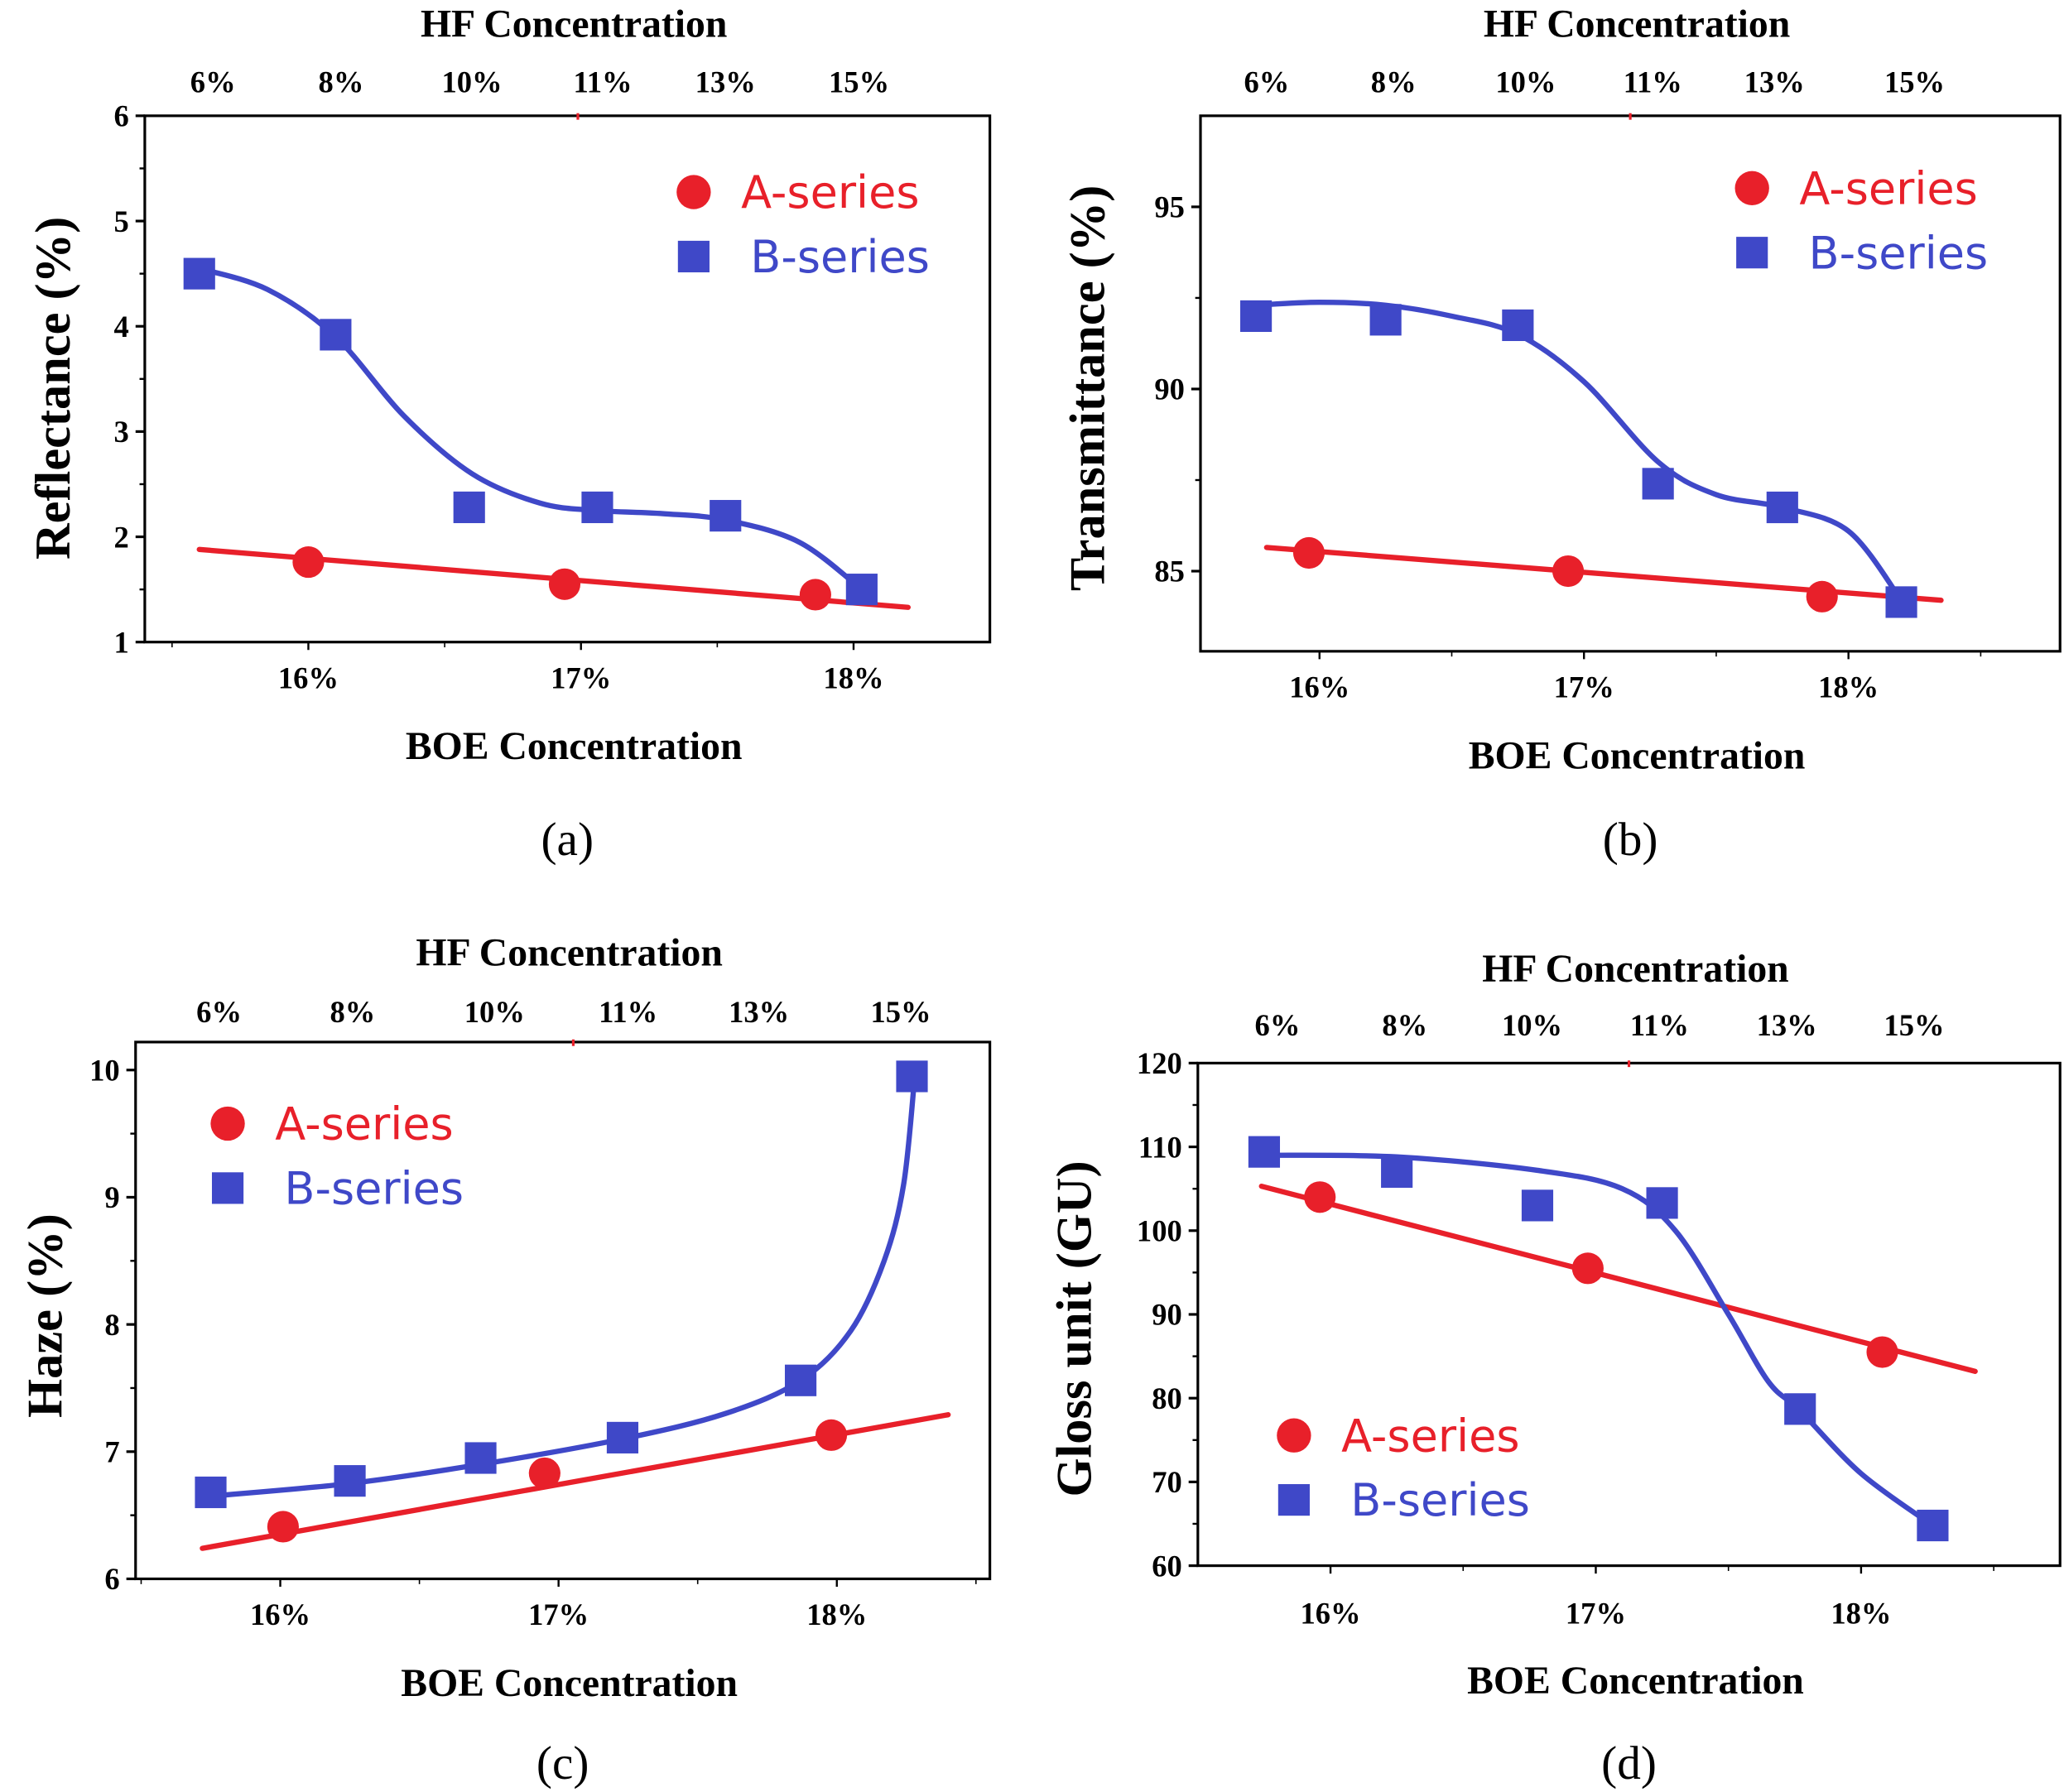 This screenshot has height=1792, width=2064. I want to click on y-tick-label: 100, so click(1159, 1231).